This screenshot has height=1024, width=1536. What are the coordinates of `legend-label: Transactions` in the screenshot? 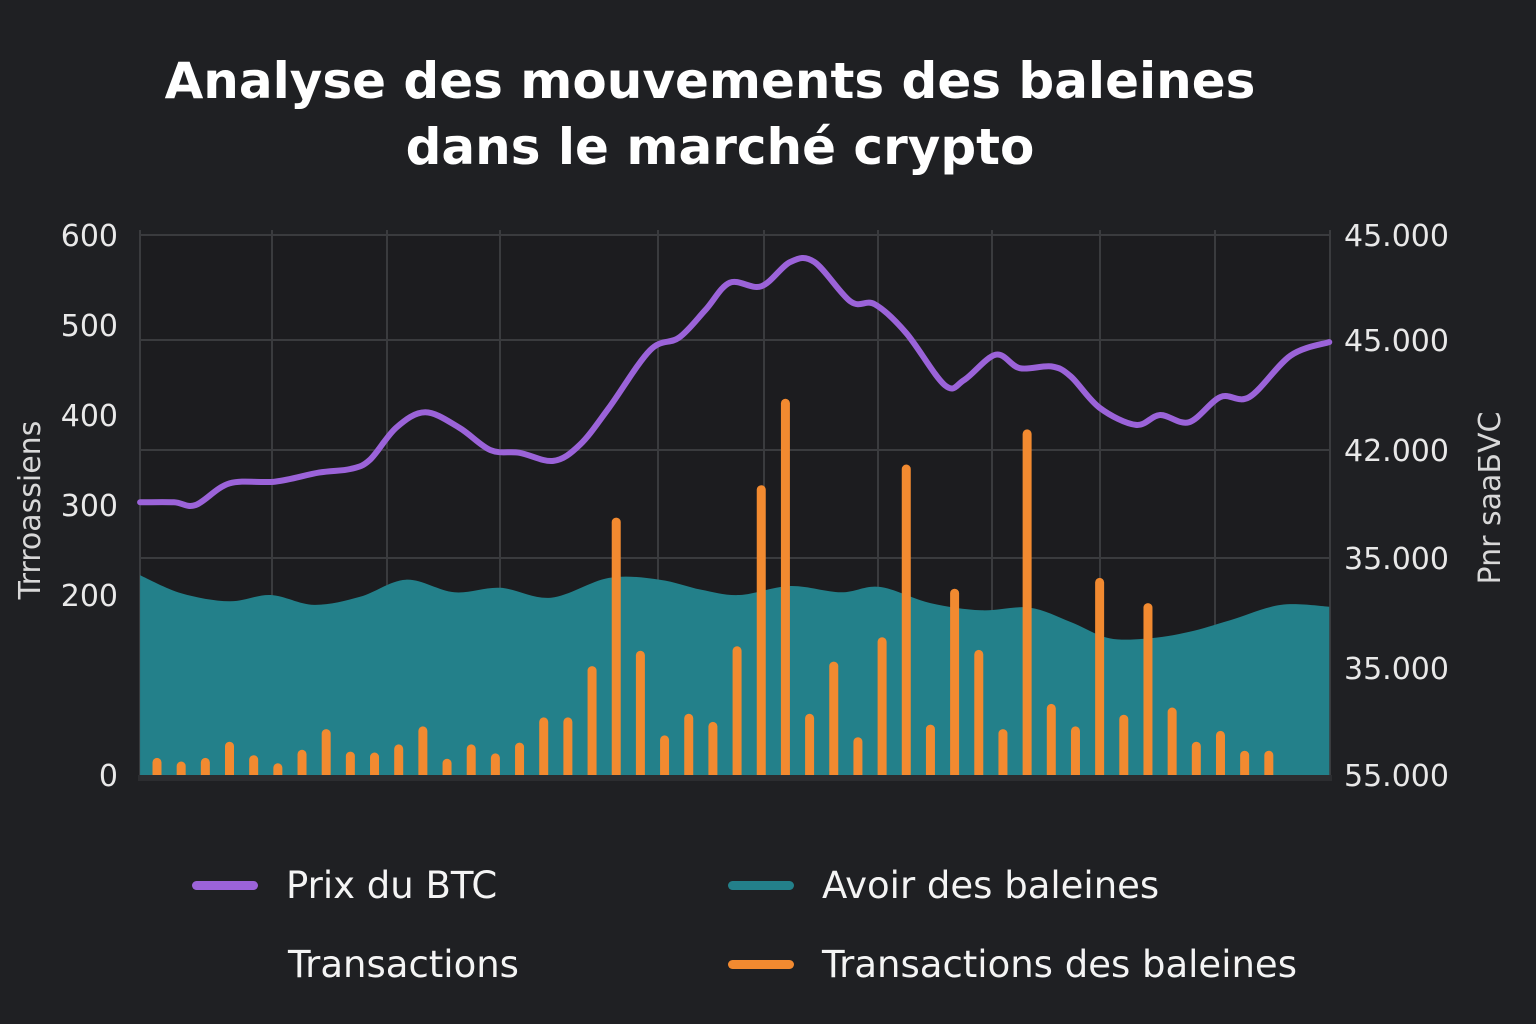 It's located at (403, 964).